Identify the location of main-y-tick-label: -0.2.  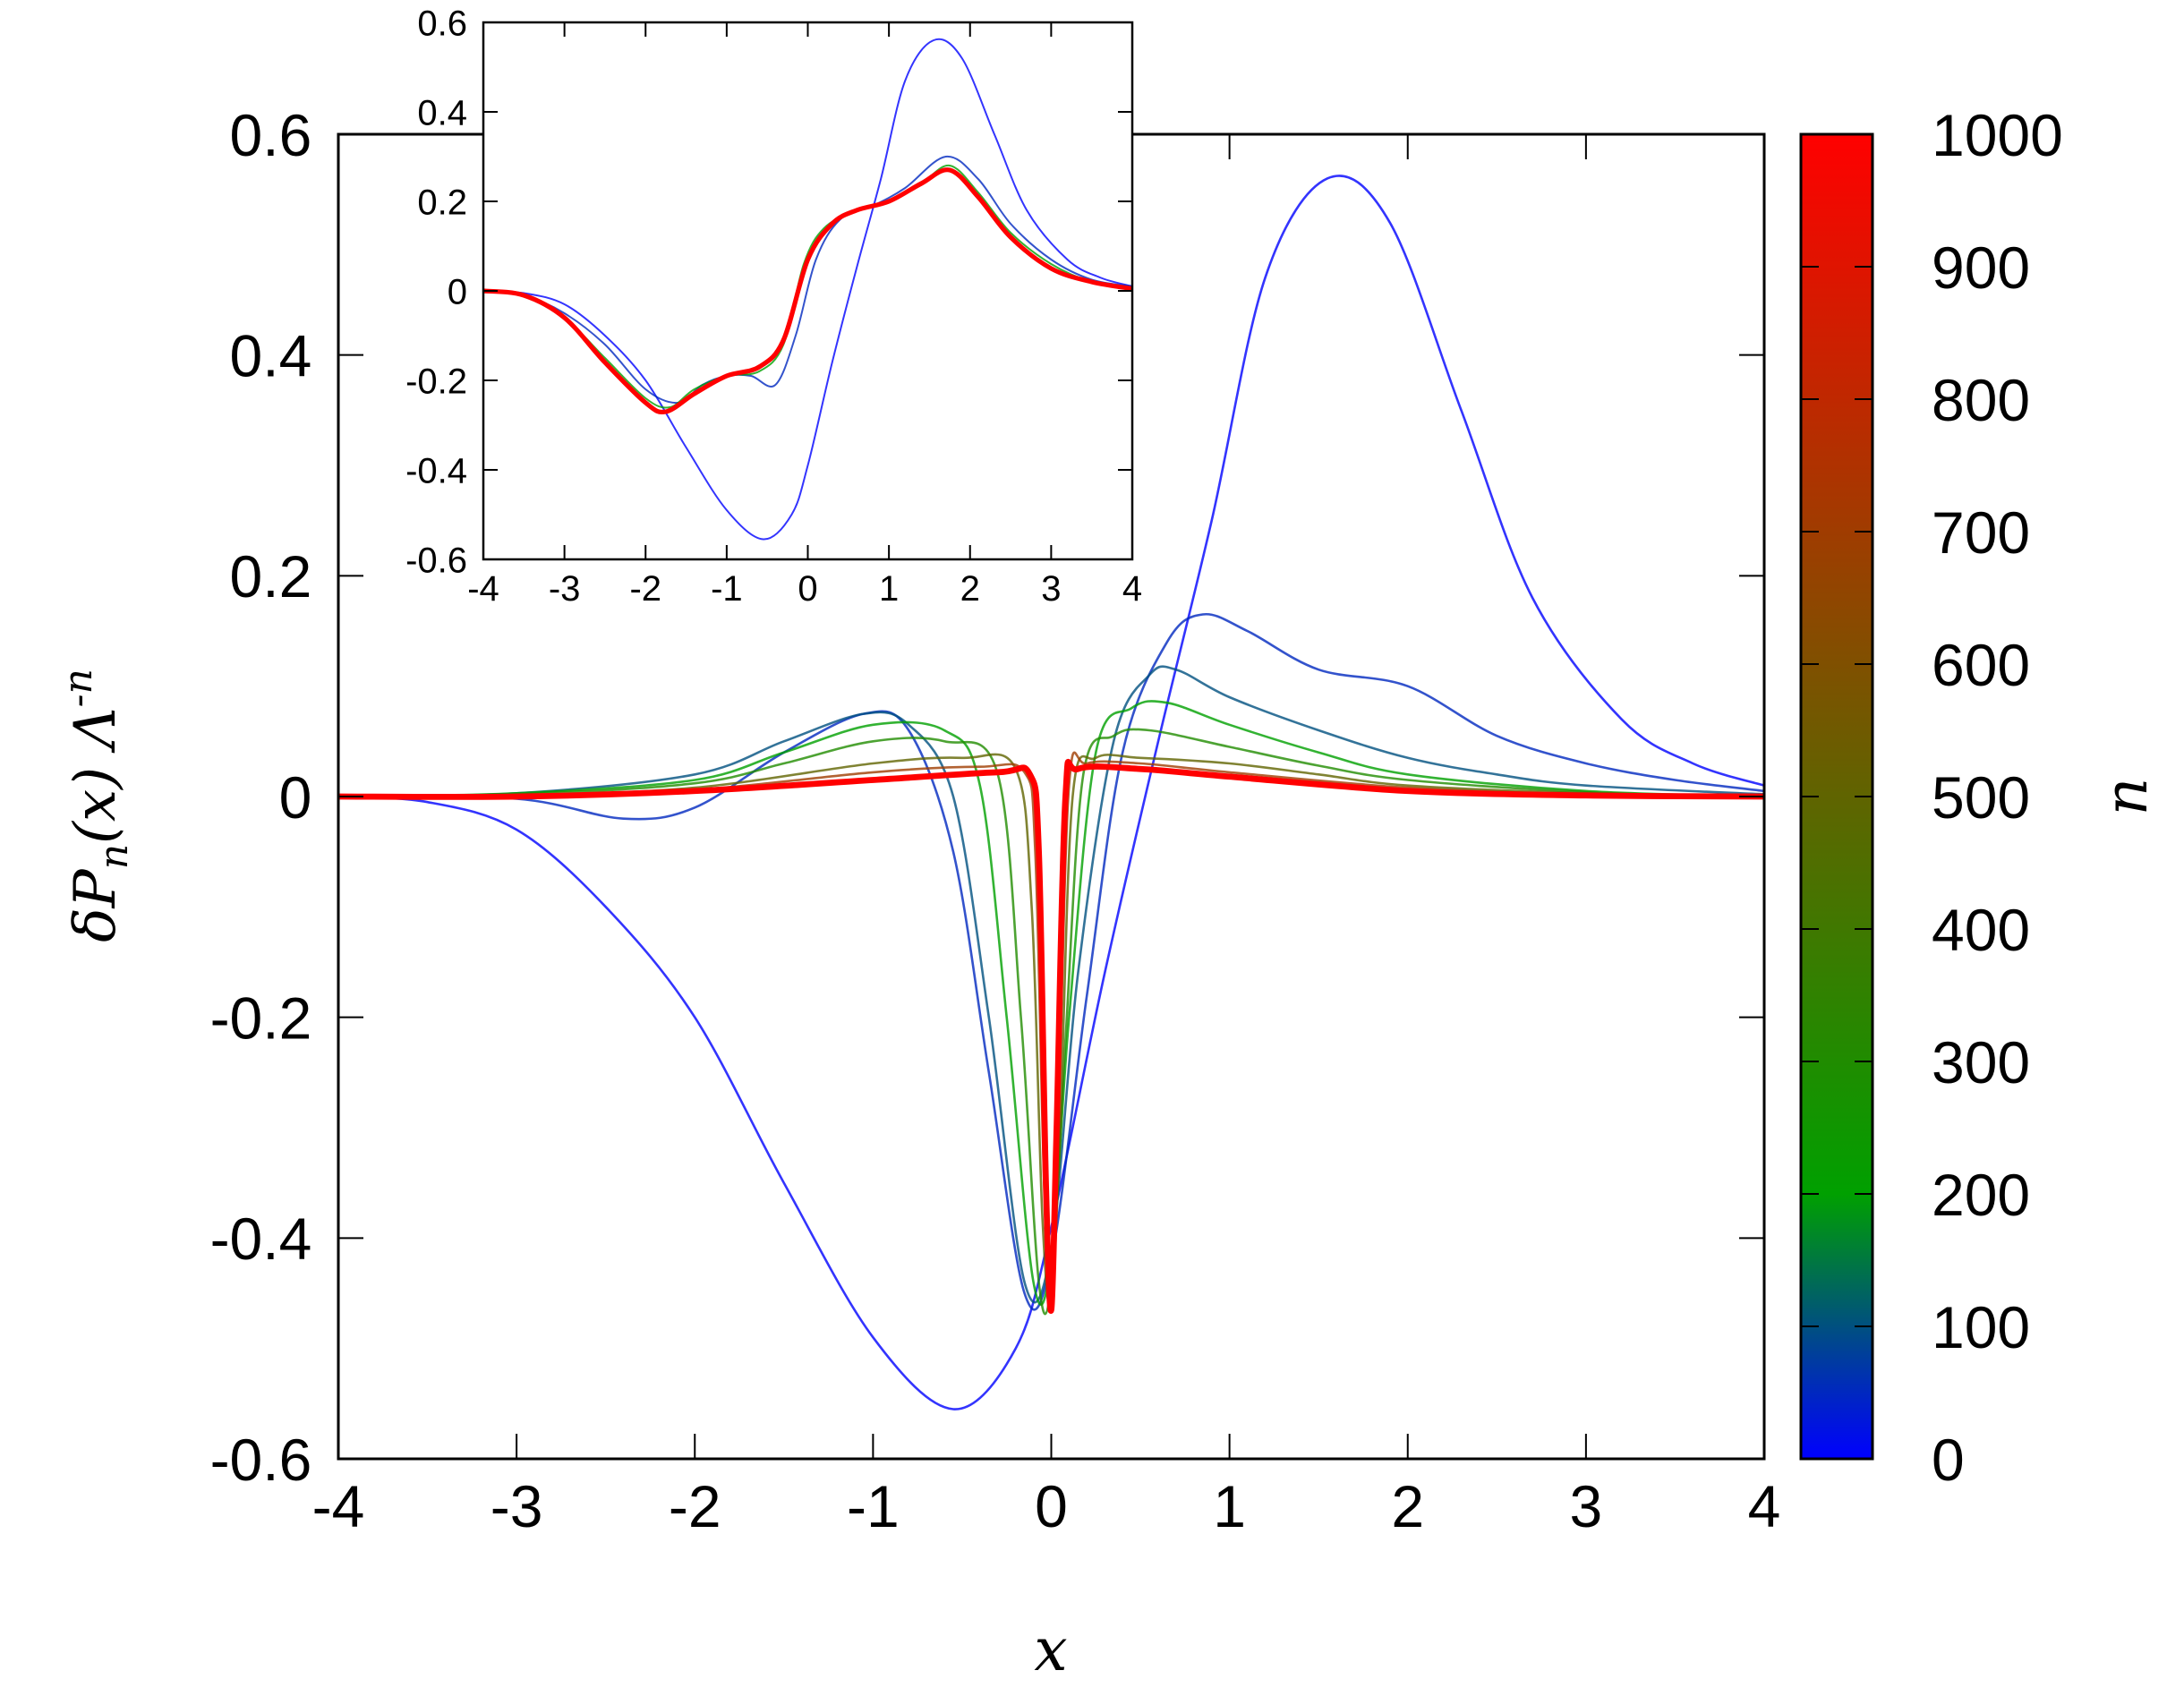
(261, 1018).